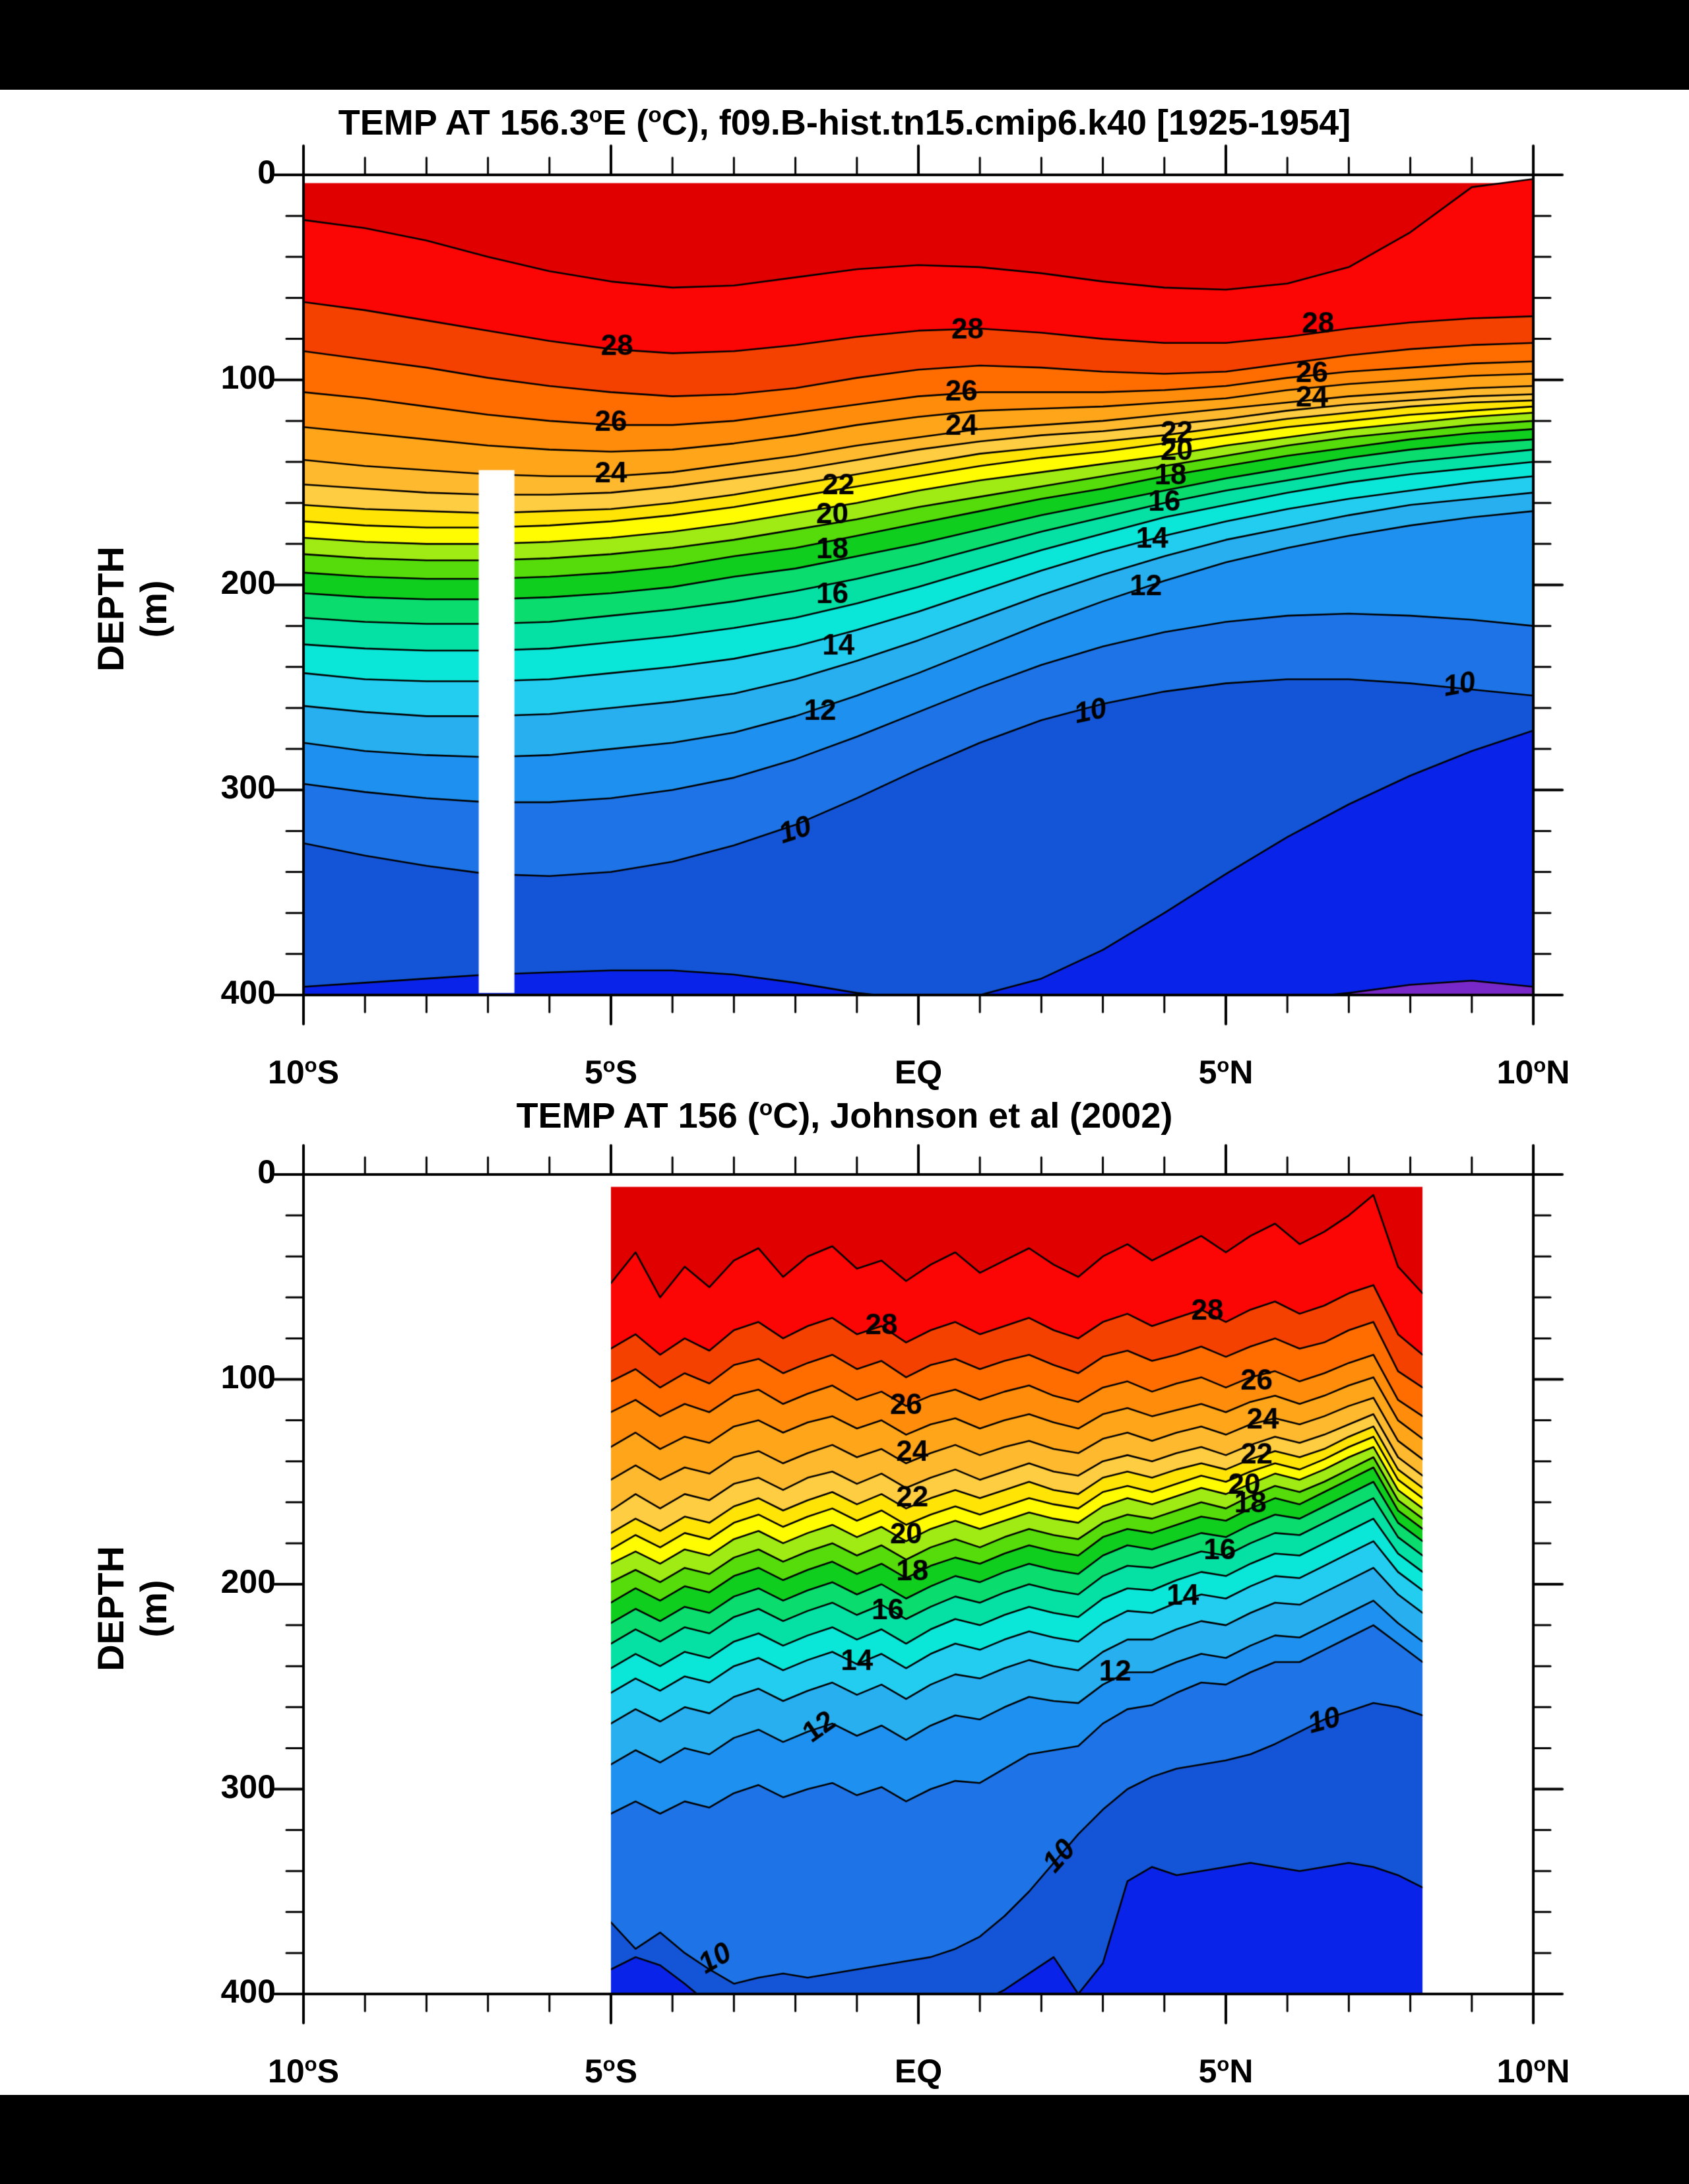  I want to click on panel2-xtick-1: 5oS, so click(611, 2071).